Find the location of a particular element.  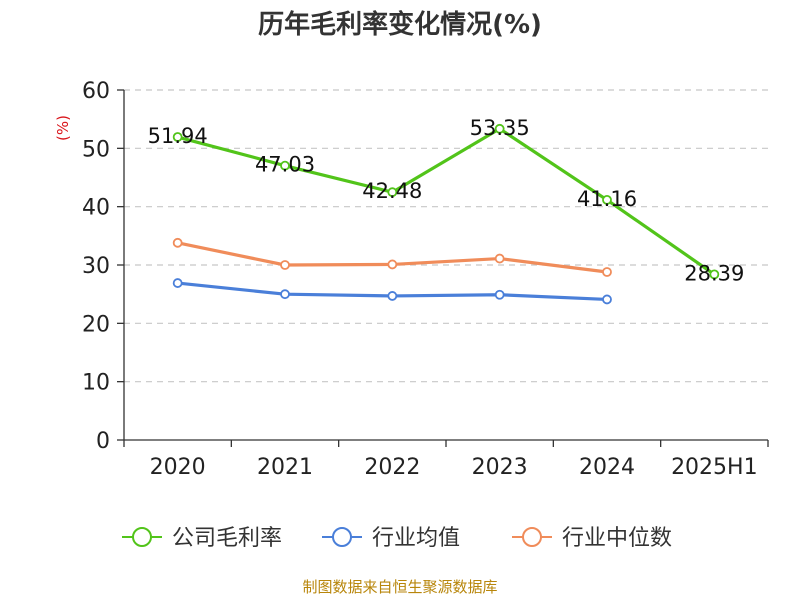

legend-item: 行业中位数 is located at coordinates (592, 538).